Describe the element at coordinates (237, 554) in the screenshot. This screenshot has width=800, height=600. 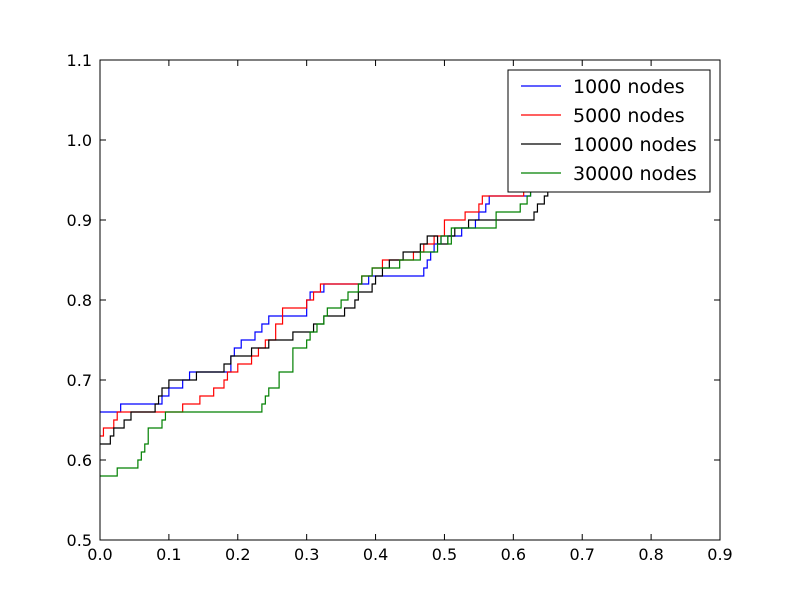
I see `x-tick-label: 0.2` at that location.